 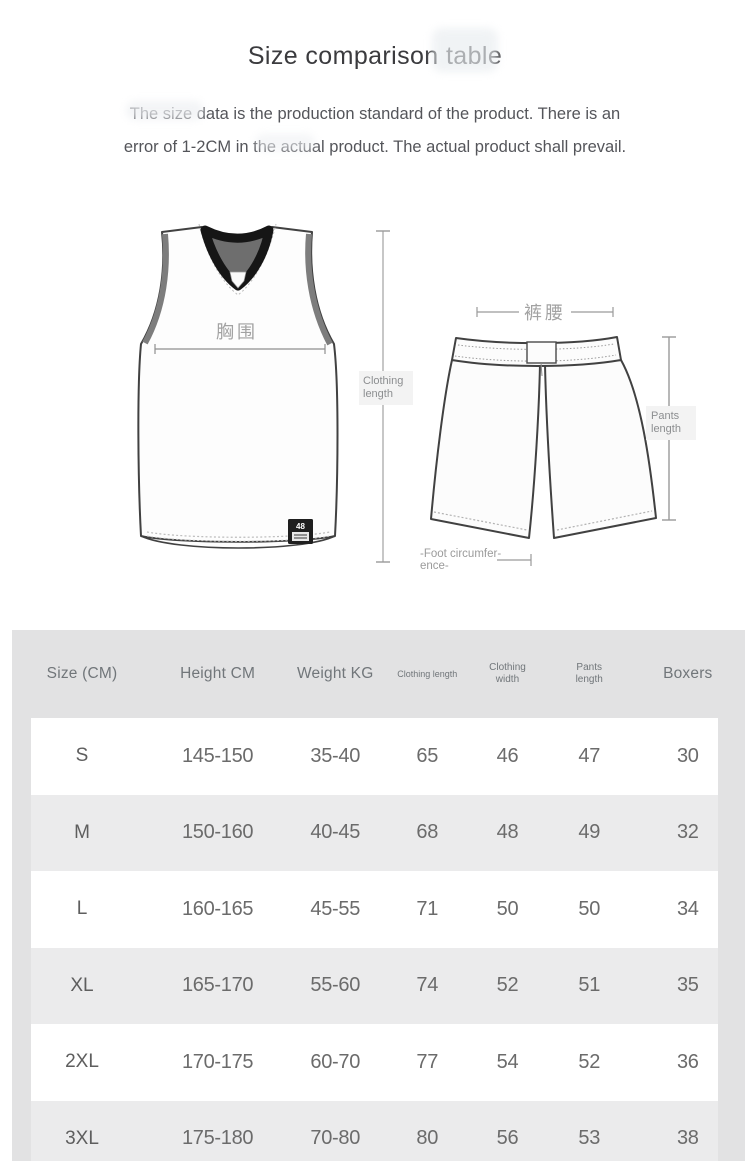 What do you see at coordinates (335, 673) in the screenshot?
I see `column-header-weight: Weight KG` at bounding box center [335, 673].